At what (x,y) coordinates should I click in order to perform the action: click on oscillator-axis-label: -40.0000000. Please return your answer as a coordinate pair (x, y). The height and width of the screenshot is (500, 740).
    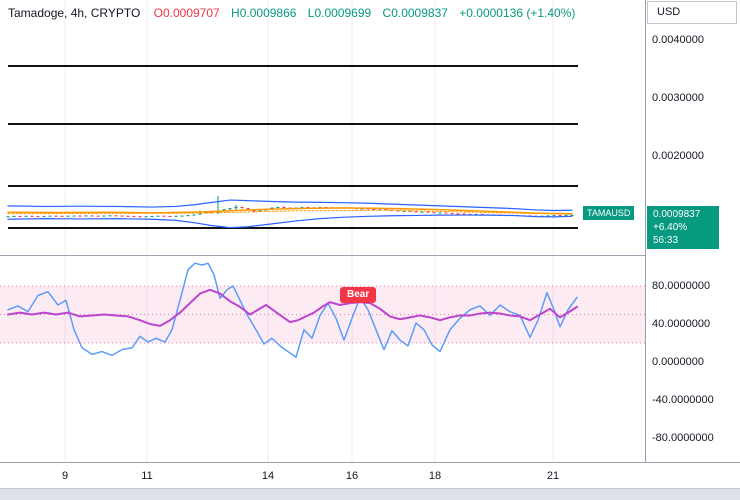
    Looking at the image, I should click on (683, 400).